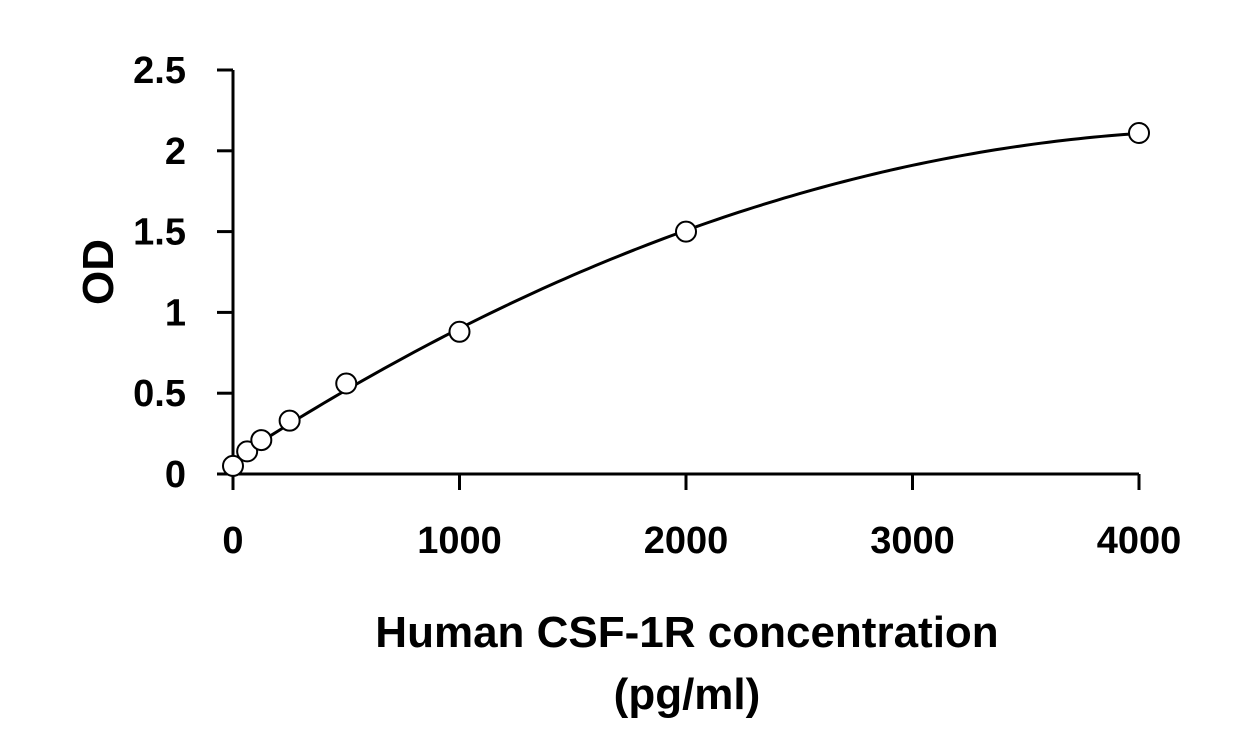 The image size is (1245, 750). What do you see at coordinates (232, 541) in the screenshot?
I see `x-tick-label: 0` at bounding box center [232, 541].